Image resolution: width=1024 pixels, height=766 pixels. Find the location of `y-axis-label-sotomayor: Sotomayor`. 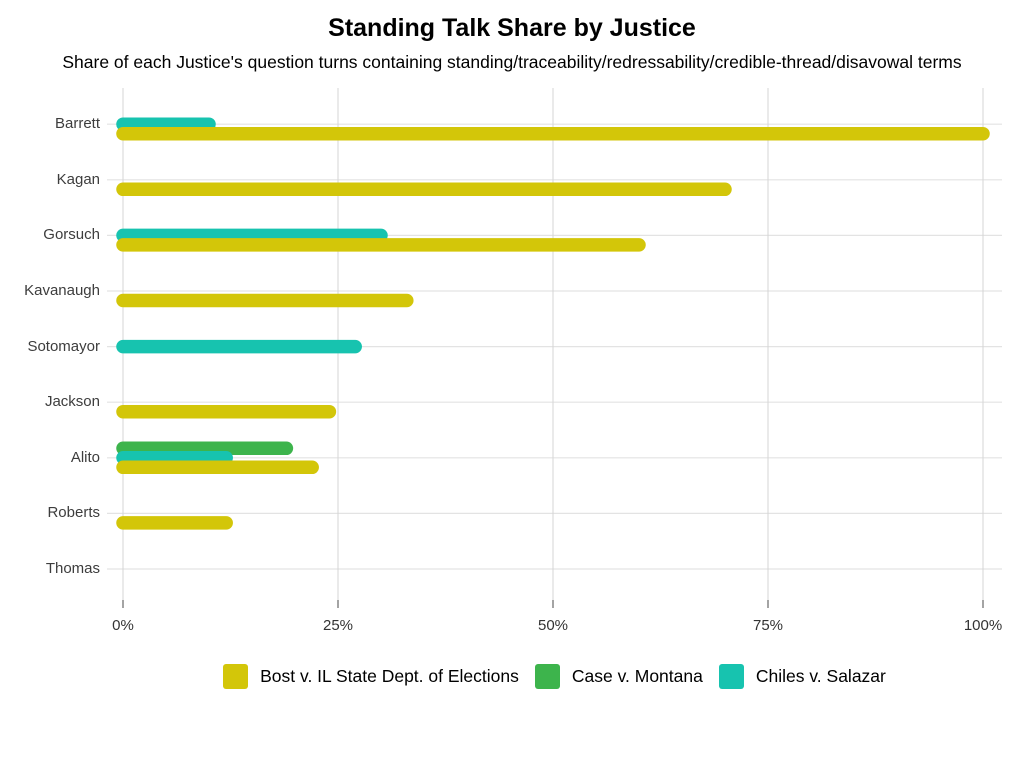

y-axis-label-sotomayor: Sotomayor is located at coordinates (63, 346).